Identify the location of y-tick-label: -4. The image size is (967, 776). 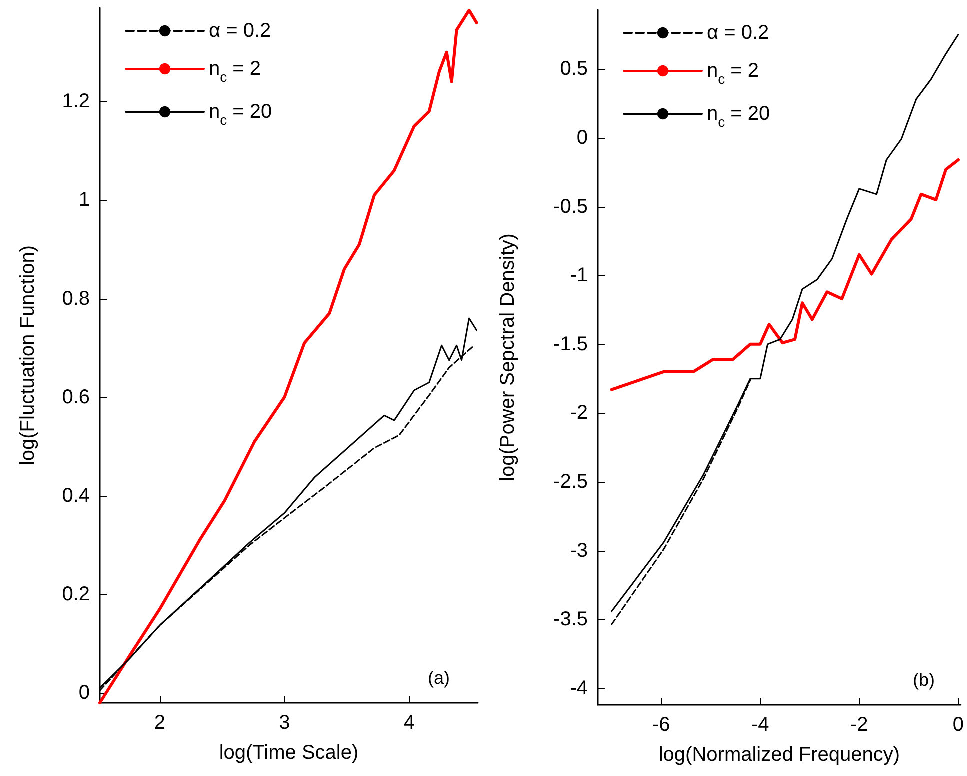
(579, 688).